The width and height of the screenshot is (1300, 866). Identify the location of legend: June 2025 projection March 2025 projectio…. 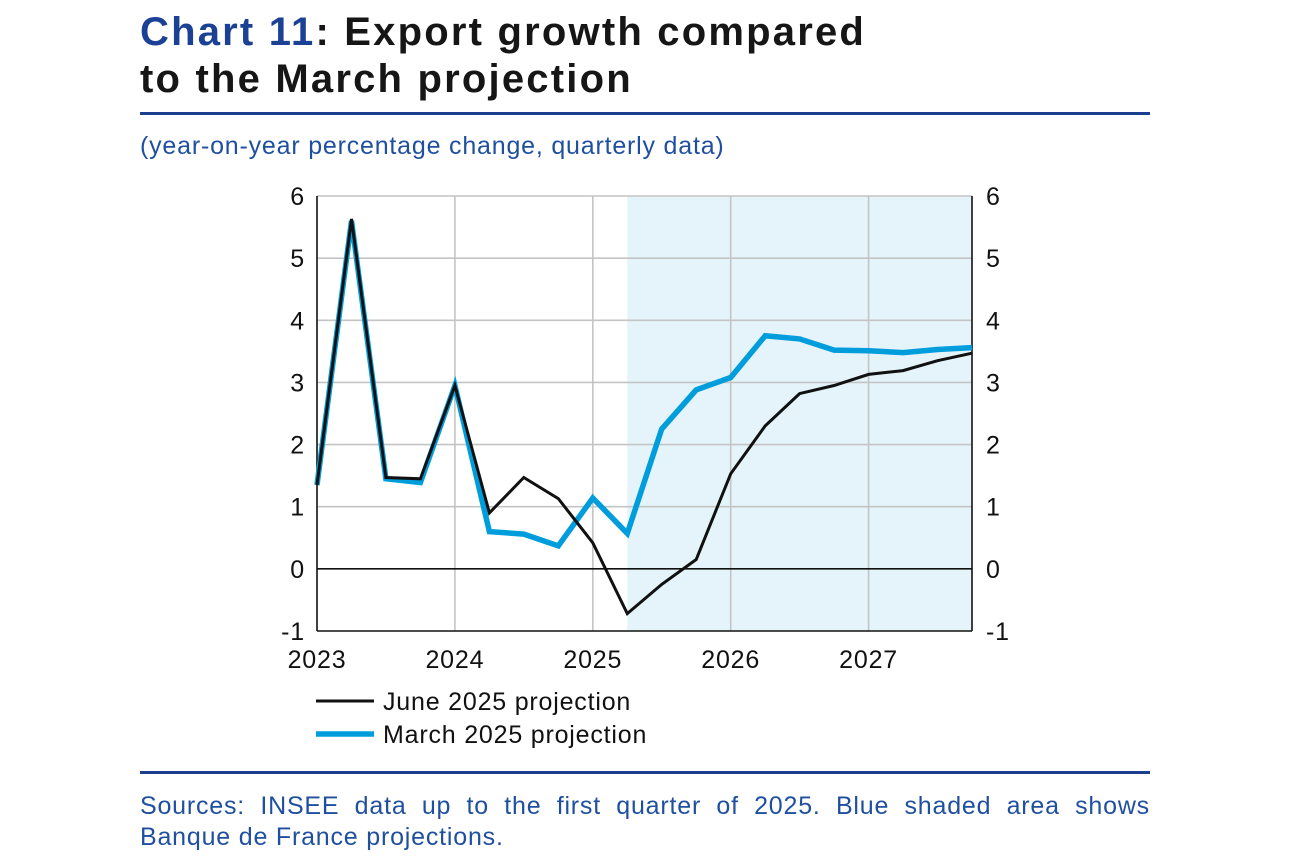
(481, 718).